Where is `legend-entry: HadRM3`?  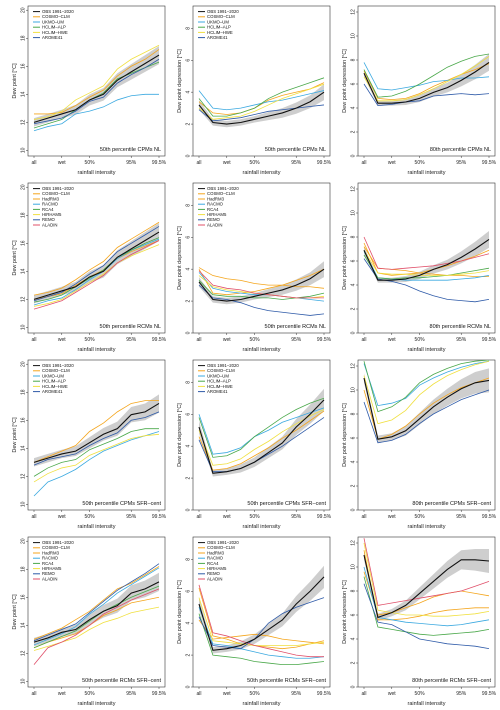 legend-entry: HadRM3 is located at coordinates (216, 198).